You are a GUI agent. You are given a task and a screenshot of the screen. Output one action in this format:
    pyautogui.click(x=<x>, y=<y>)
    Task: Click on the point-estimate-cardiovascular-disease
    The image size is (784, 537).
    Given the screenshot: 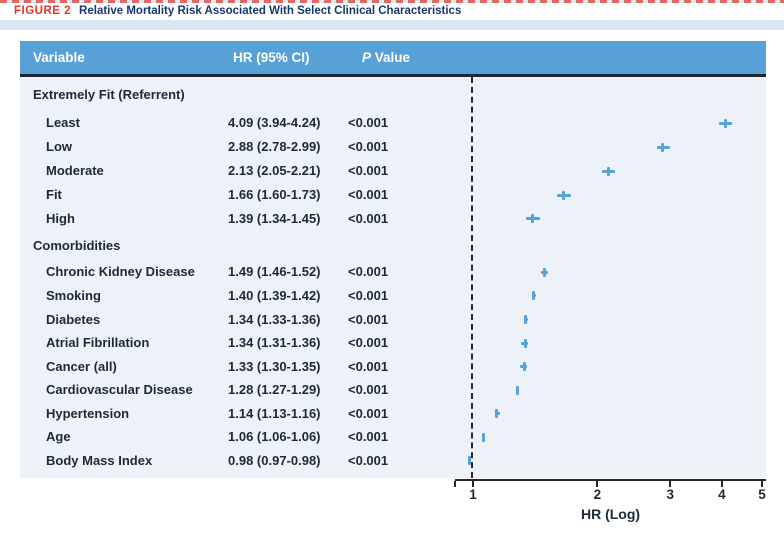 What is the action you would take?
    pyautogui.click(x=517, y=390)
    